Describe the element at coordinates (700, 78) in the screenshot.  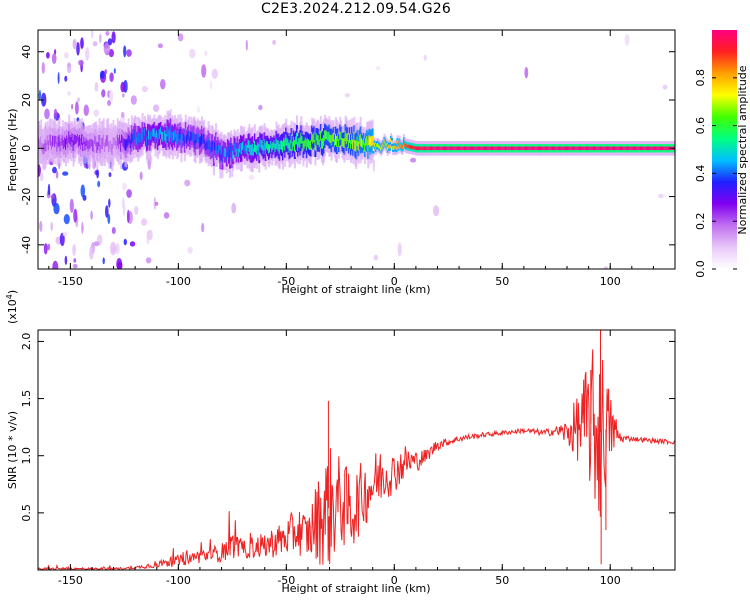
I see `colorbar-tick-label: 0.8` at that location.